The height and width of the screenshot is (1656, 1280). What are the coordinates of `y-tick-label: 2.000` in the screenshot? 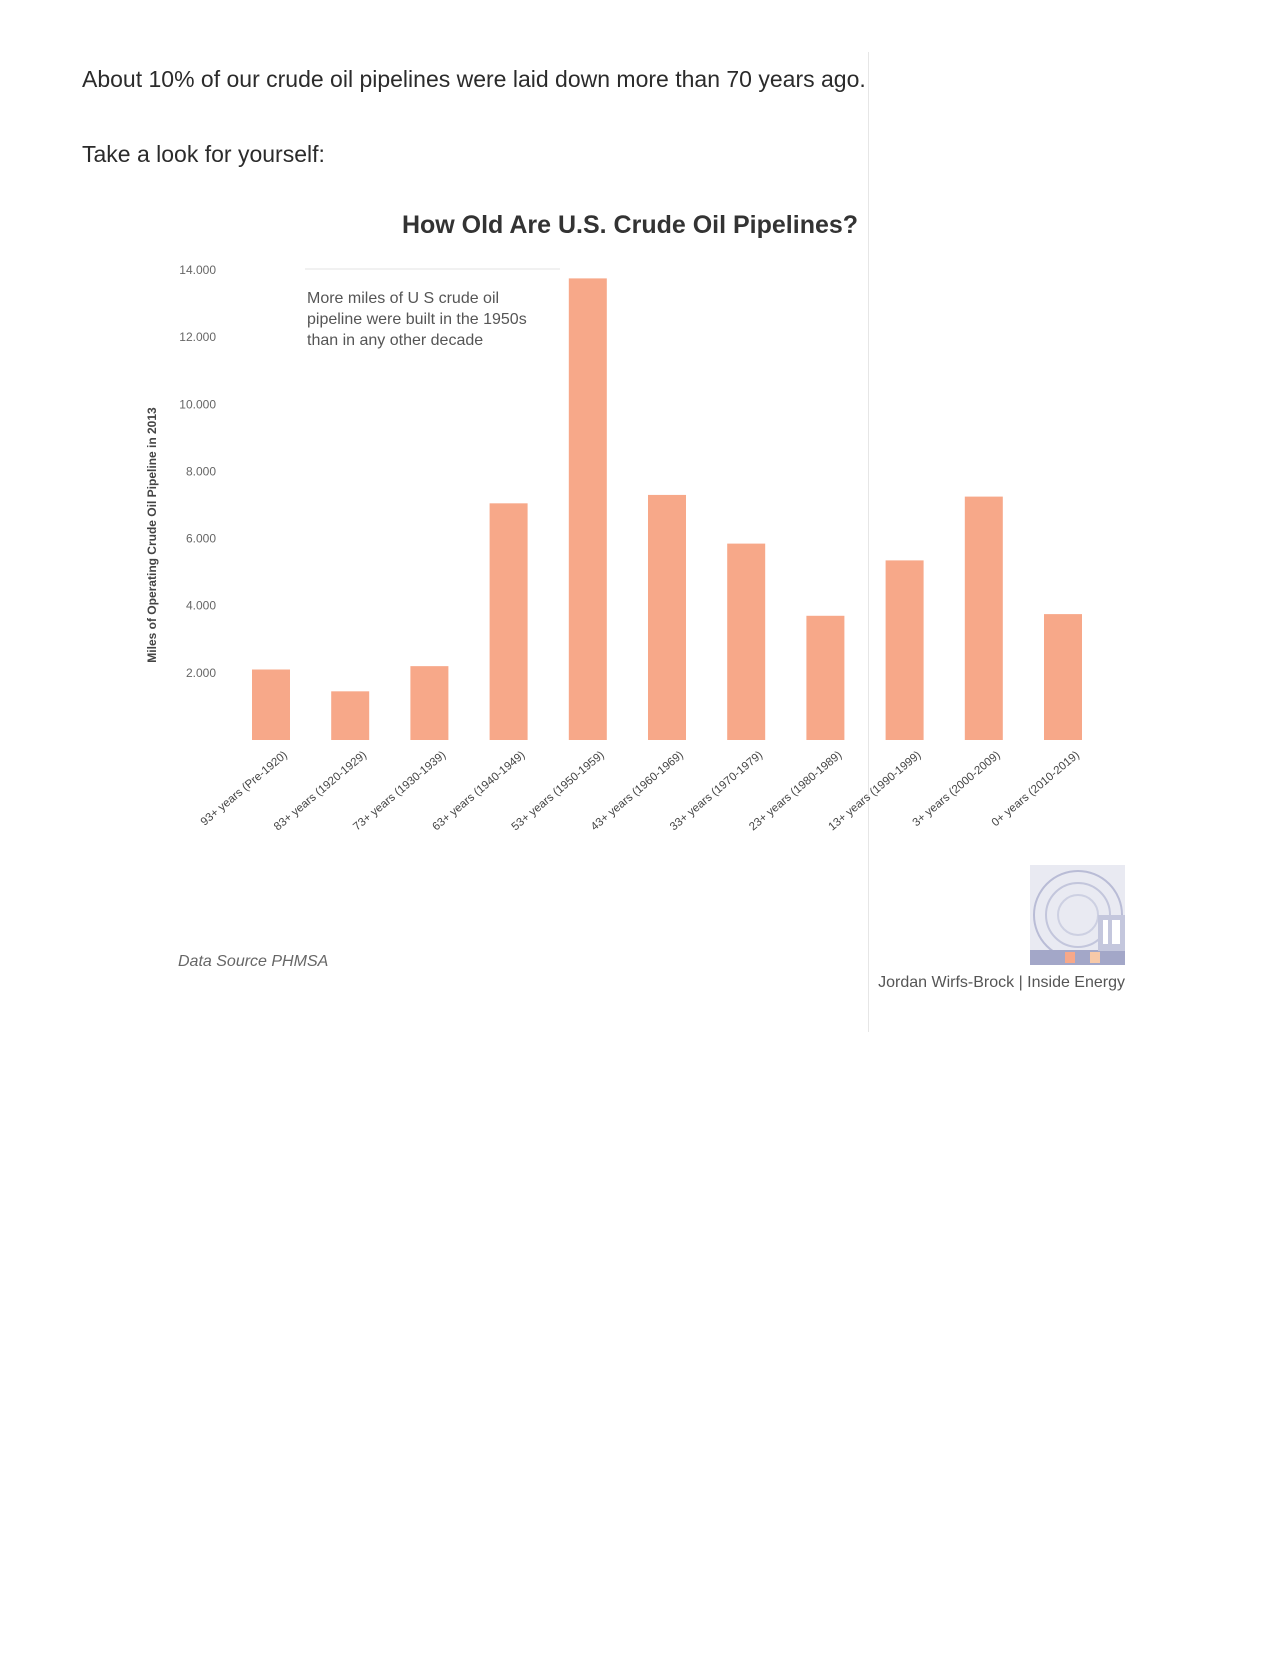 It's located at (201, 673).